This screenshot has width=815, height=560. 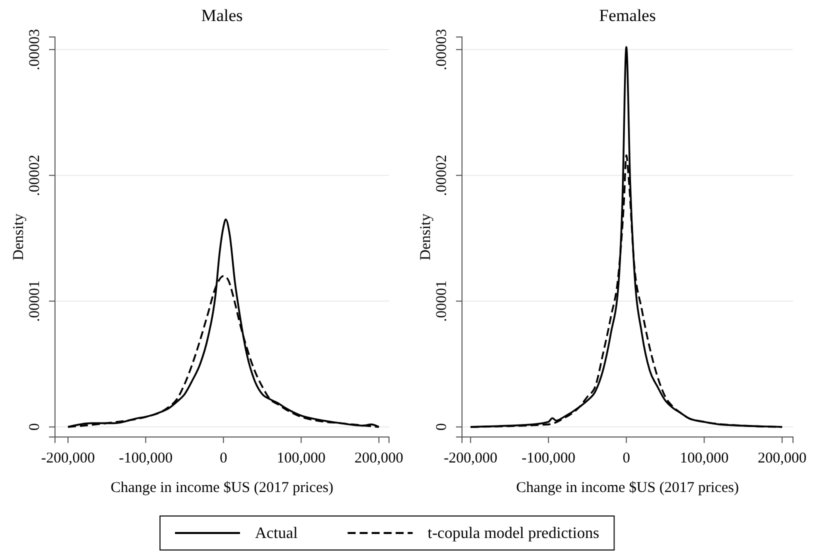 I want to click on chart-title: Females, so click(x=627, y=15).